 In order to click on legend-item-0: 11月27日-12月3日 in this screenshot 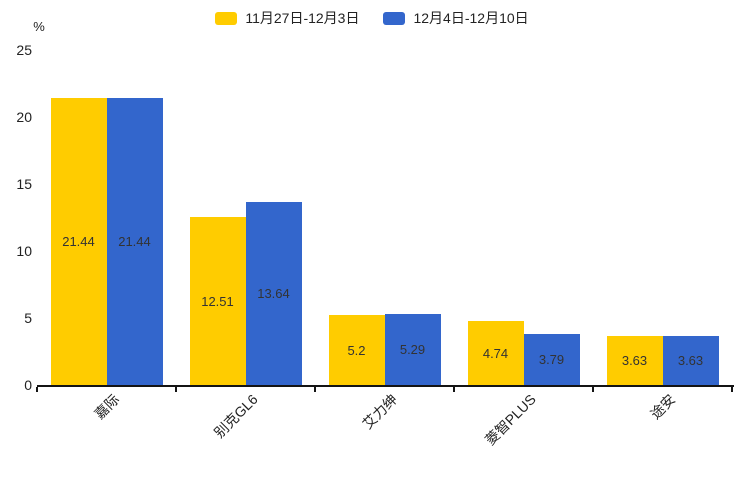, I will do `click(287, 18)`.